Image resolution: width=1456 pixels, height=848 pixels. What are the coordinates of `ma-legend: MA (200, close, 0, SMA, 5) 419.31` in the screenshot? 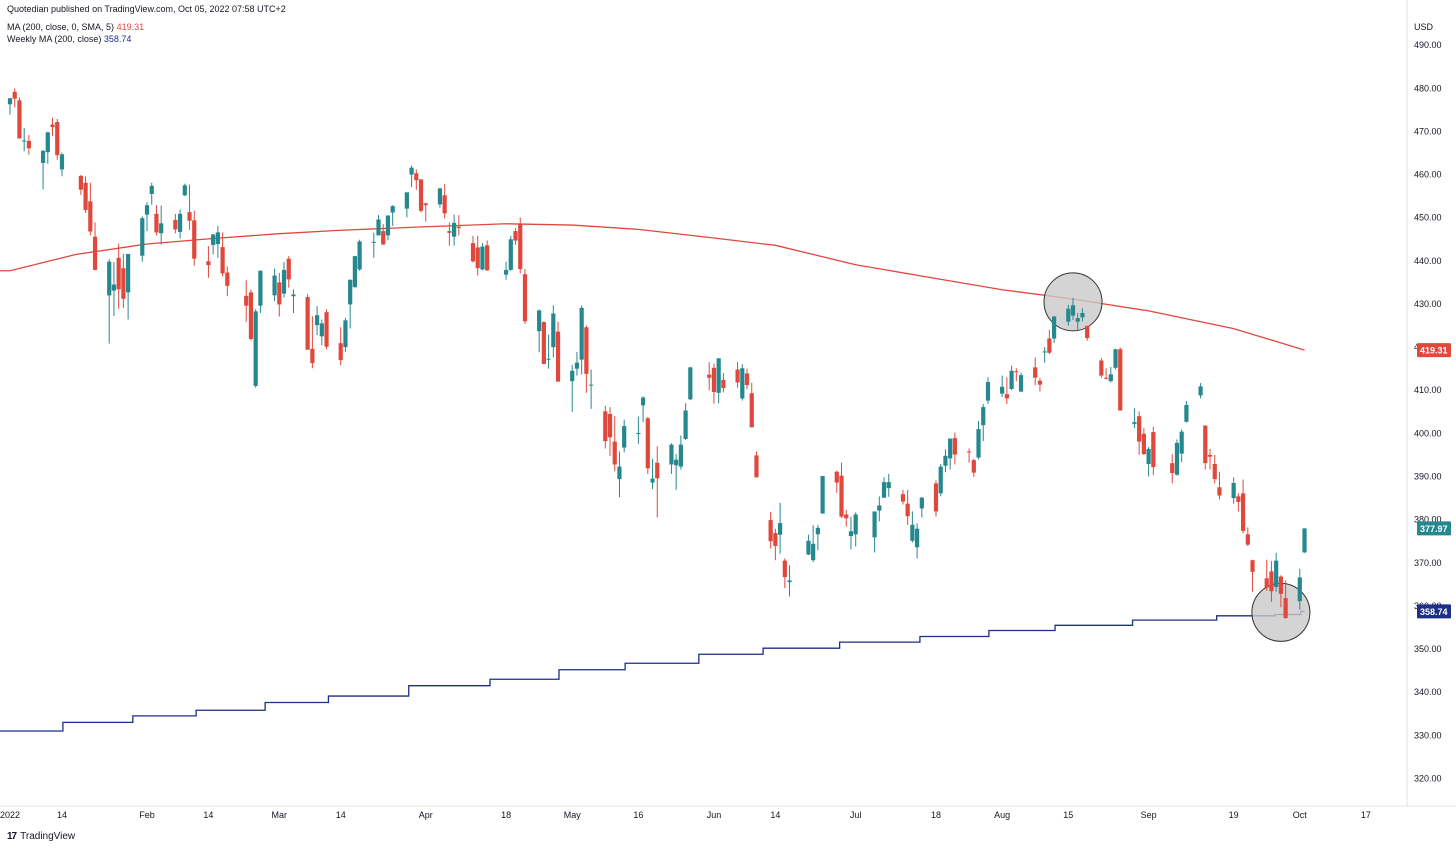 It's located at (75, 27).